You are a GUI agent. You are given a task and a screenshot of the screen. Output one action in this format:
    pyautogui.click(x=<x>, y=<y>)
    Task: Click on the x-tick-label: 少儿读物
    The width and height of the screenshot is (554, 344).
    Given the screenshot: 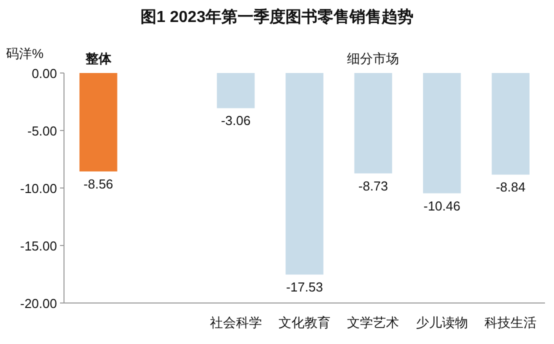 What is the action you would take?
    pyautogui.click(x=442, y=322)
    